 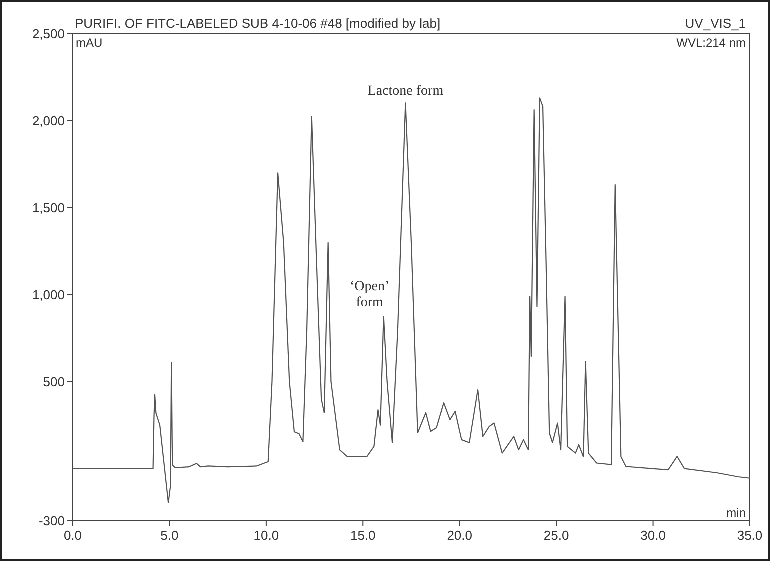 What do you see at coordinates (48, 34) in the screenshot?
I see `y-tick-label: 2,500` at bounding box center [48, 34].